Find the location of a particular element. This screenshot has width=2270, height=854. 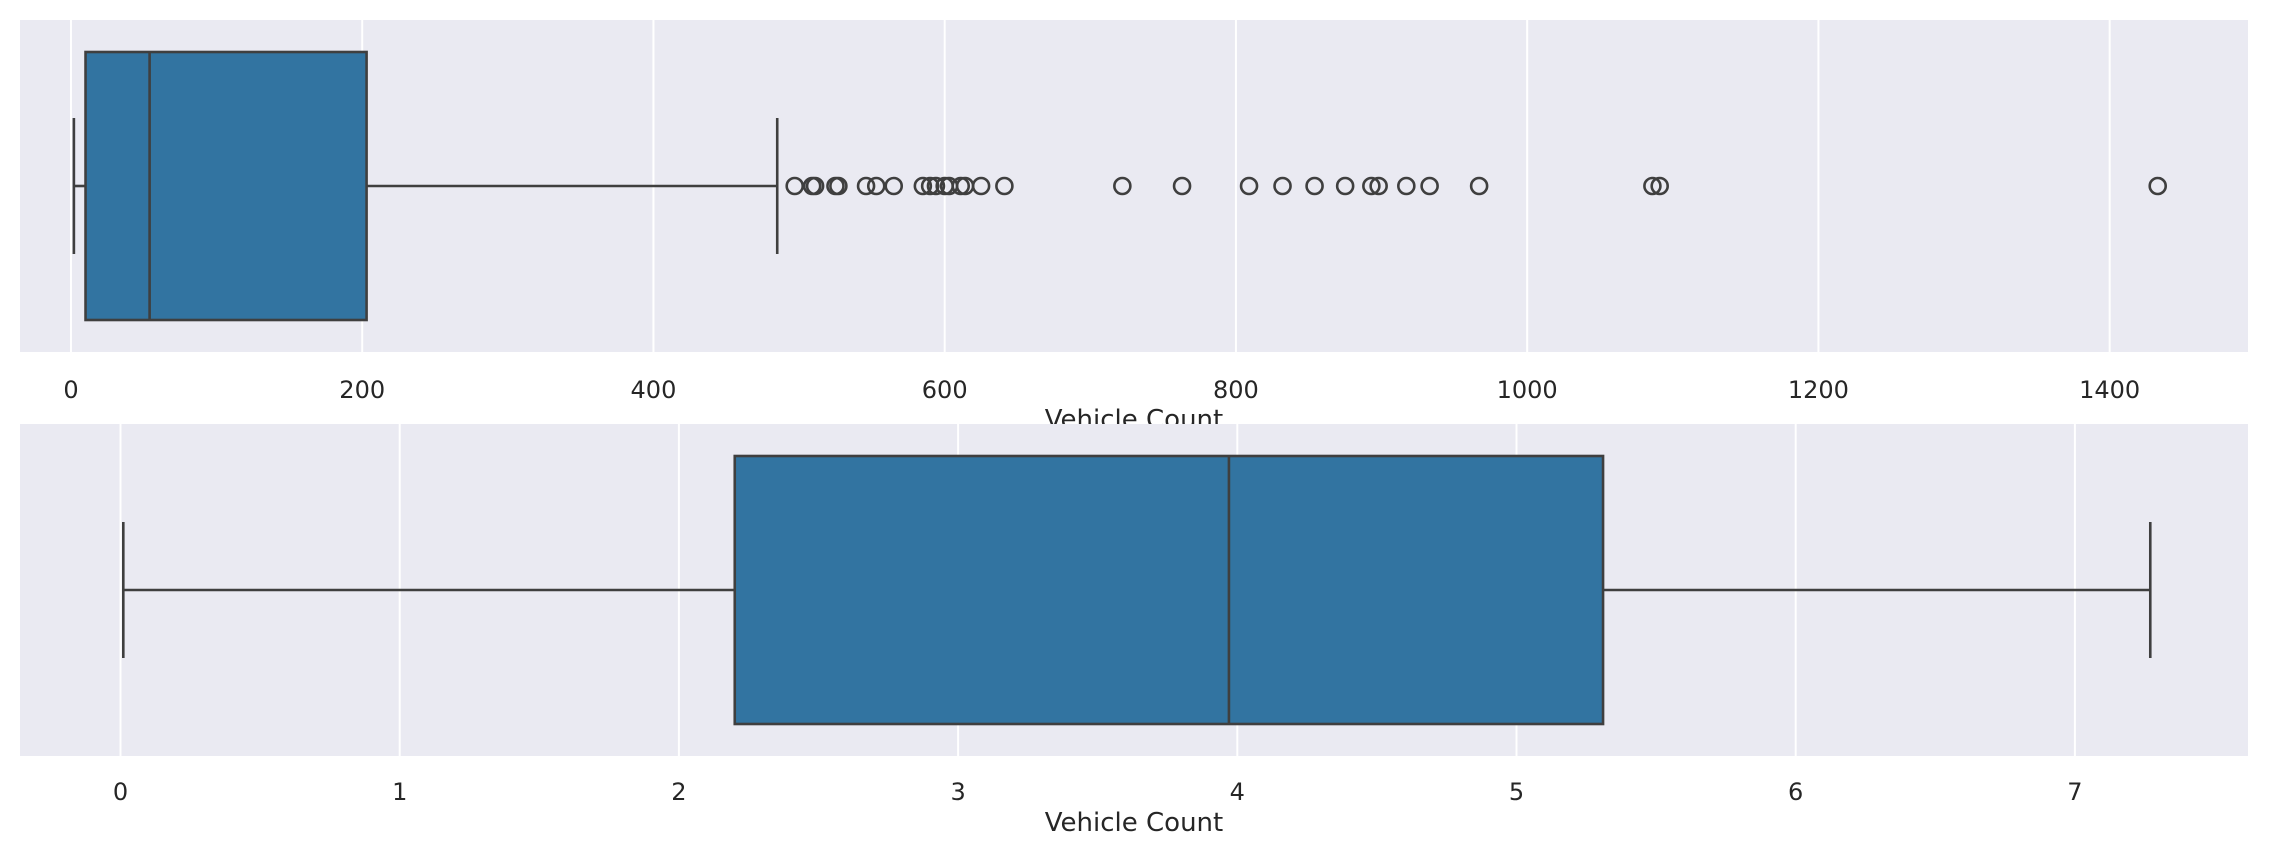

bottom-x-tick-label: 5 is located at coordinates (1516, 792).